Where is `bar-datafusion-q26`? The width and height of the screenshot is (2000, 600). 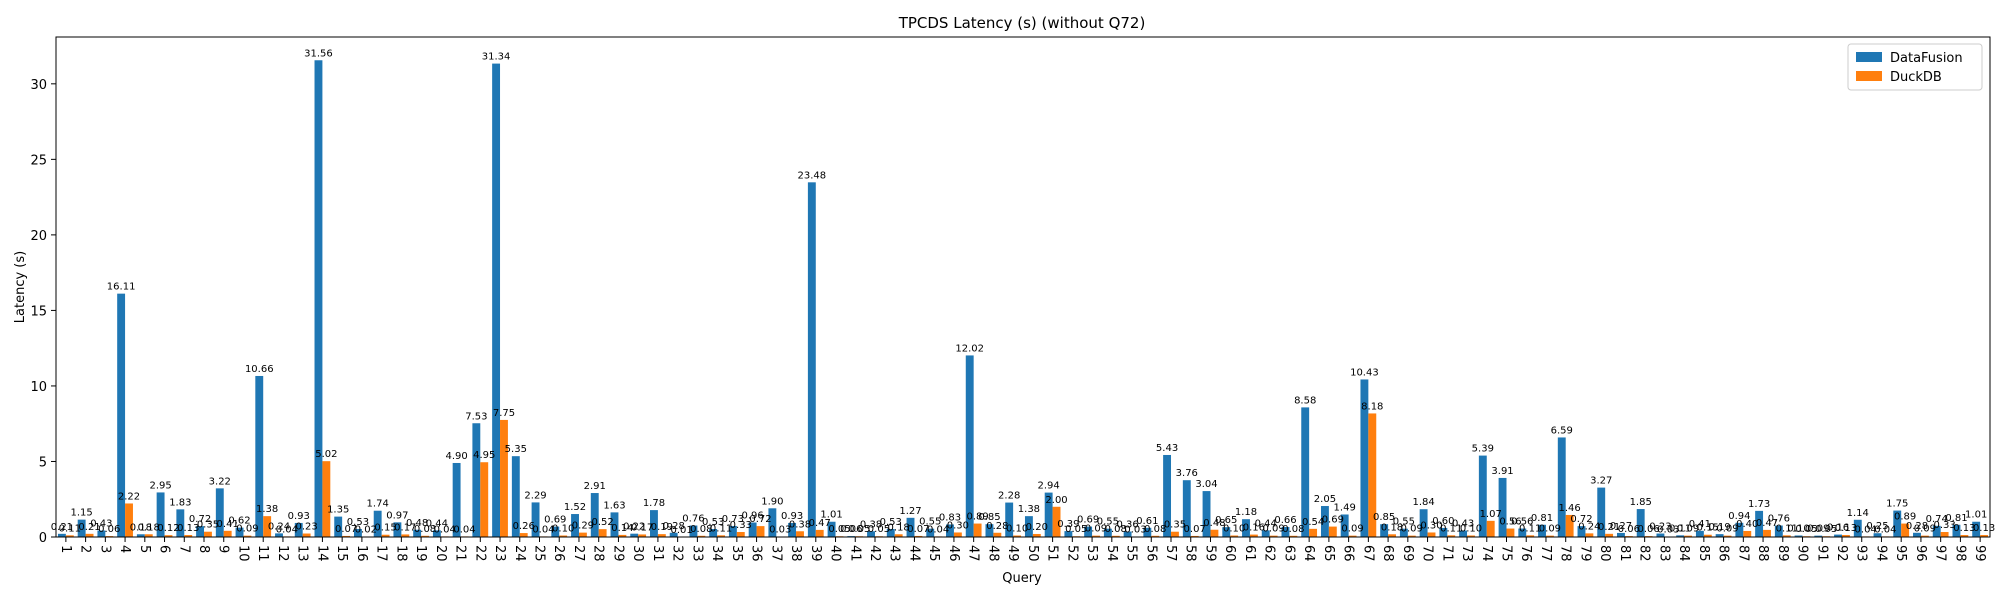 bar-datafusion-q26 is located at coordinates (555, 531).